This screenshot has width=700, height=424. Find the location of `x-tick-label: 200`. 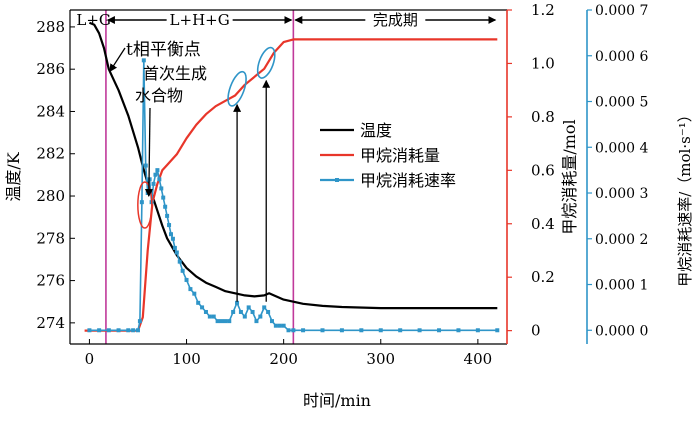

x-tick-label: 200 is located at coordinates (283, 359).